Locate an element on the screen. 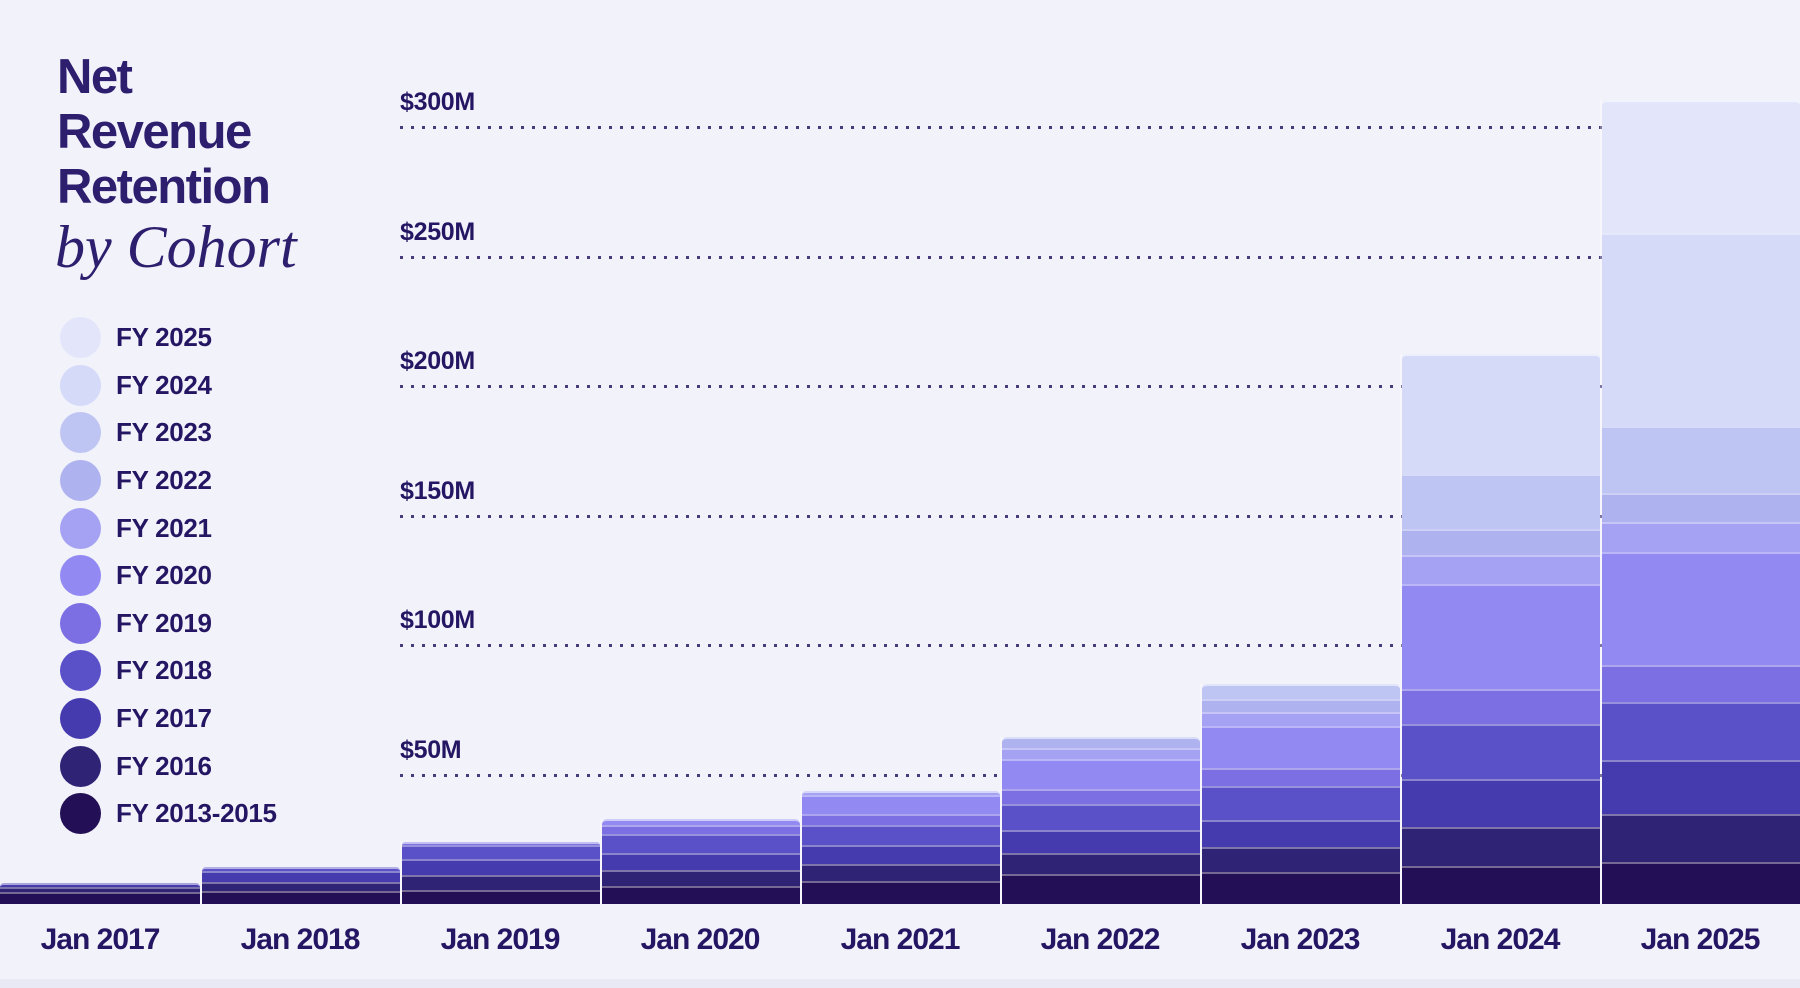 The width and height of the screenshot is (1800, 988). legend-item-fy-2025: FY 2025 is located at coordinates (168, 338).